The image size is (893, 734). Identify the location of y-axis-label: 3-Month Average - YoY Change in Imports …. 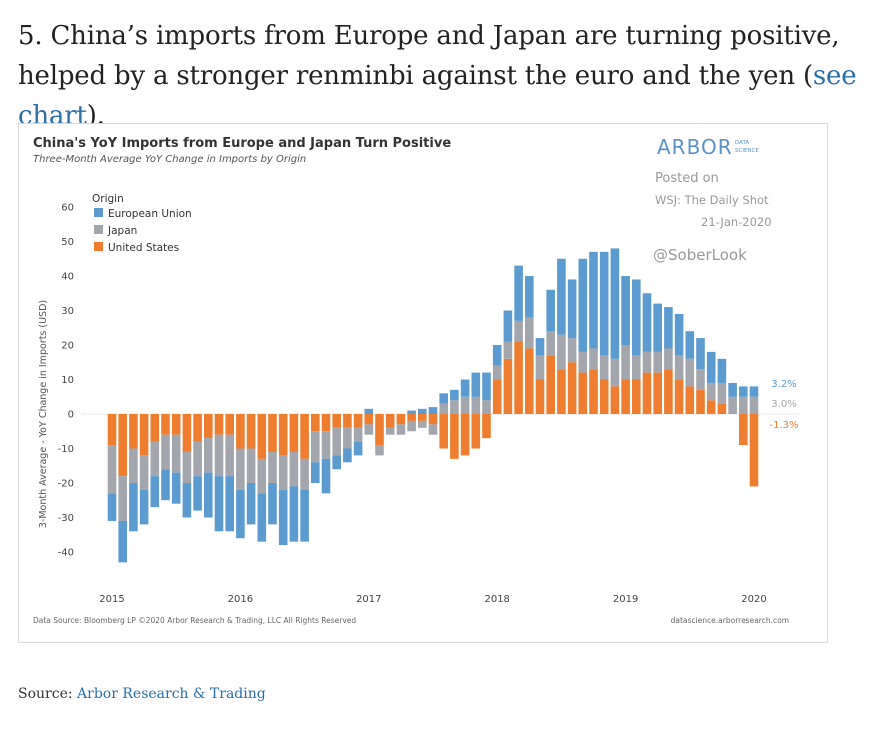
(43, 414).